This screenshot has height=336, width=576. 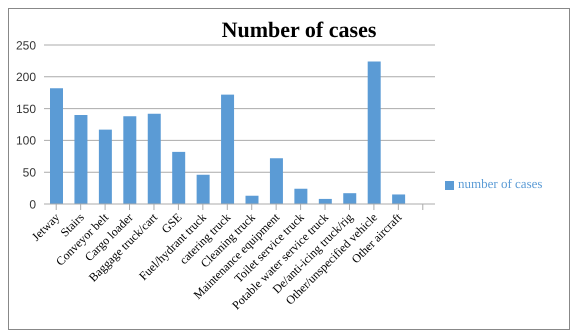 I want to click on y-tick-label: 150, so click(x=26, y=109).